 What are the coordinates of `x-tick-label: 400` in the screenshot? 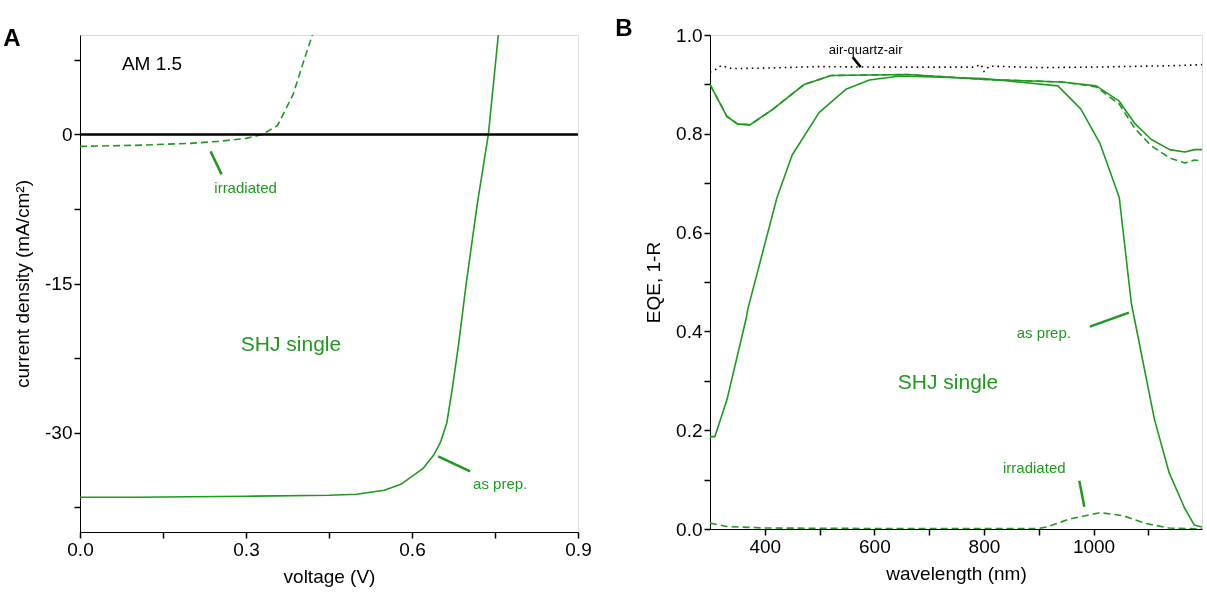 It's located at (765, 546).